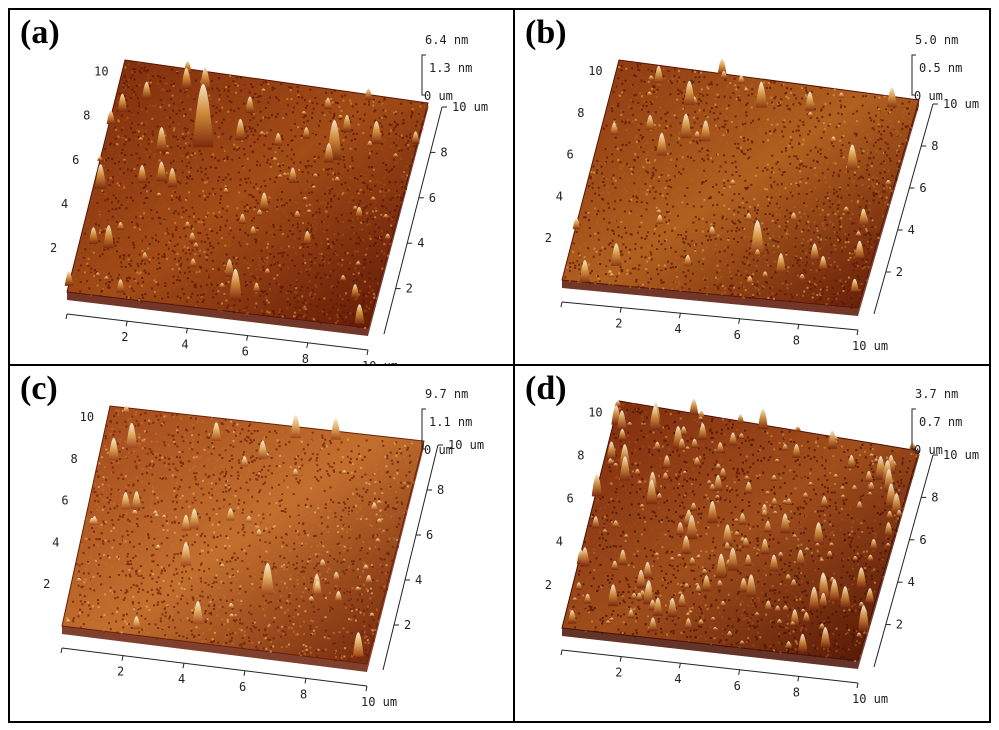 The image size is (999, 730). I want to click on z-max-label: 5.0 nm, so click(936, 40).